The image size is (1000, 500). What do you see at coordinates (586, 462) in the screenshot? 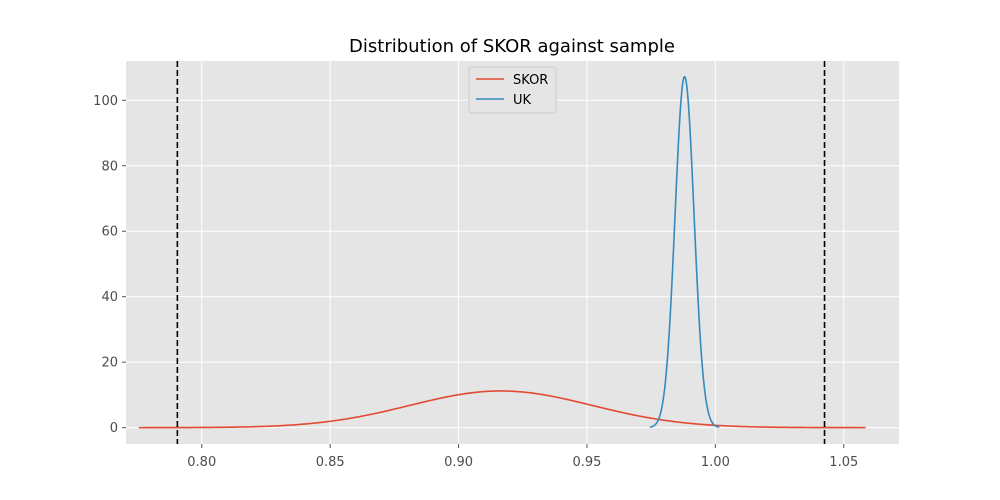
I see `x-tick-label: 0.95` at bounding box center [586, 462].